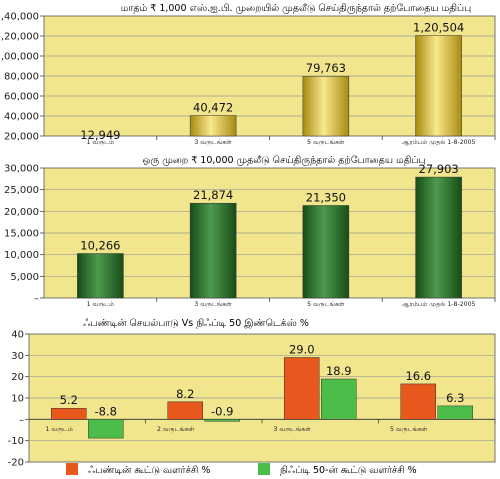 The width and height of the screenshot is (500, 479). I want to click on chart3-data-label: -8.8, so click(106, 411).